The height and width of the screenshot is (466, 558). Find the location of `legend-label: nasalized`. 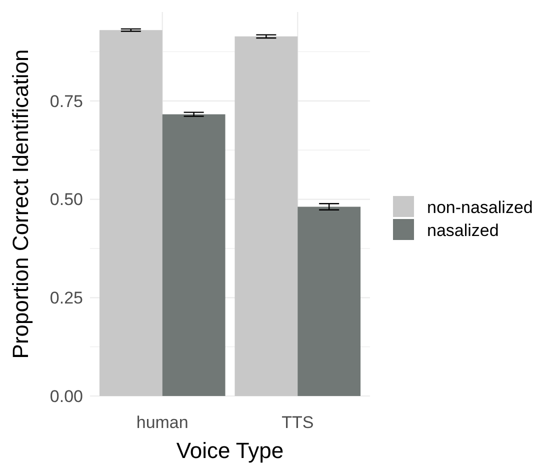

legend-label: nasalized is located at coordinates (463, 230).